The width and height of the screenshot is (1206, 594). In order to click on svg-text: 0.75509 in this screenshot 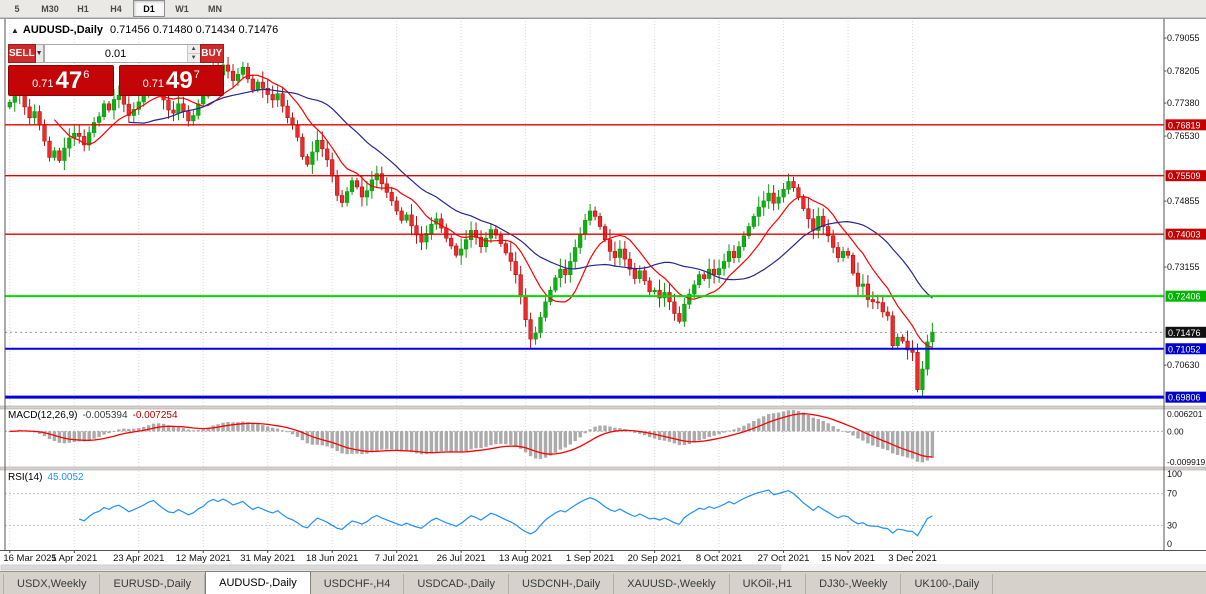, I will do `click(1184, 176)`.